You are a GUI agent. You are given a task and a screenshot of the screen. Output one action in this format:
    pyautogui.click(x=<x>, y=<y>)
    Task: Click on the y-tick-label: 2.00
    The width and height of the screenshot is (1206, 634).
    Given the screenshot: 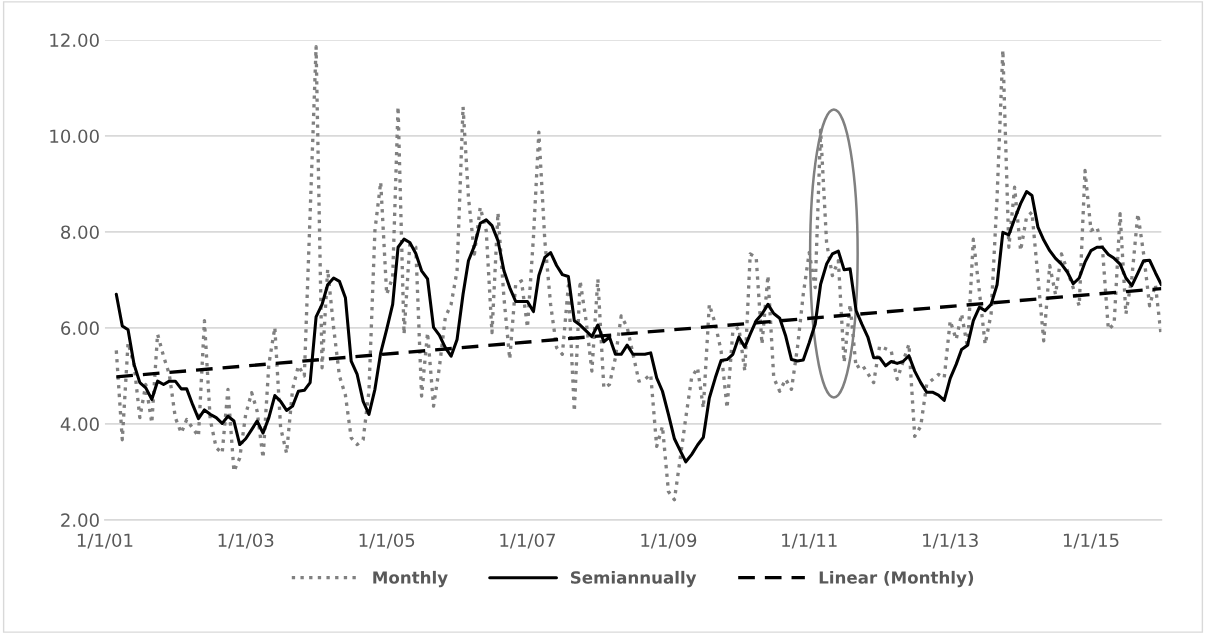 What is the action you would take?
    pyautogui.click(x=80, y=520)
    